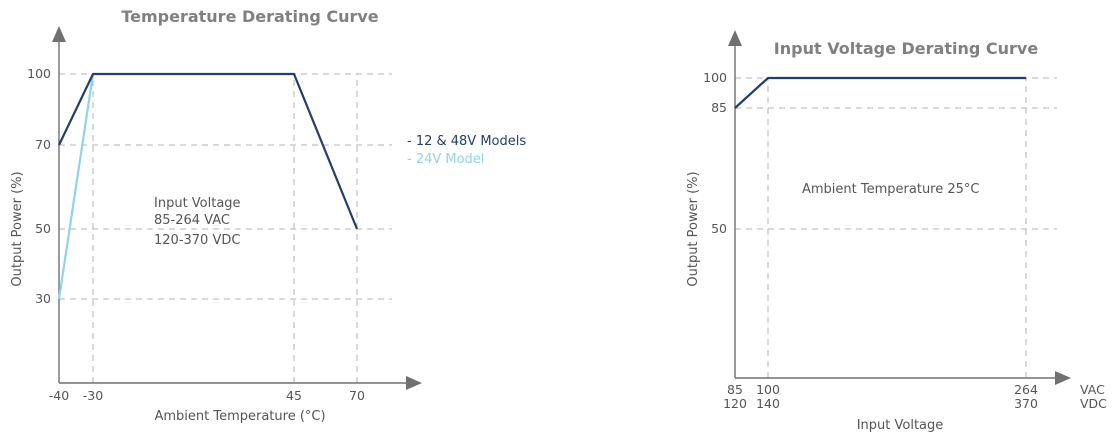 The width and height of the screenshot is (1119, 438). I want to click on chart1-y-tick-50: 50, so click(43, 228).